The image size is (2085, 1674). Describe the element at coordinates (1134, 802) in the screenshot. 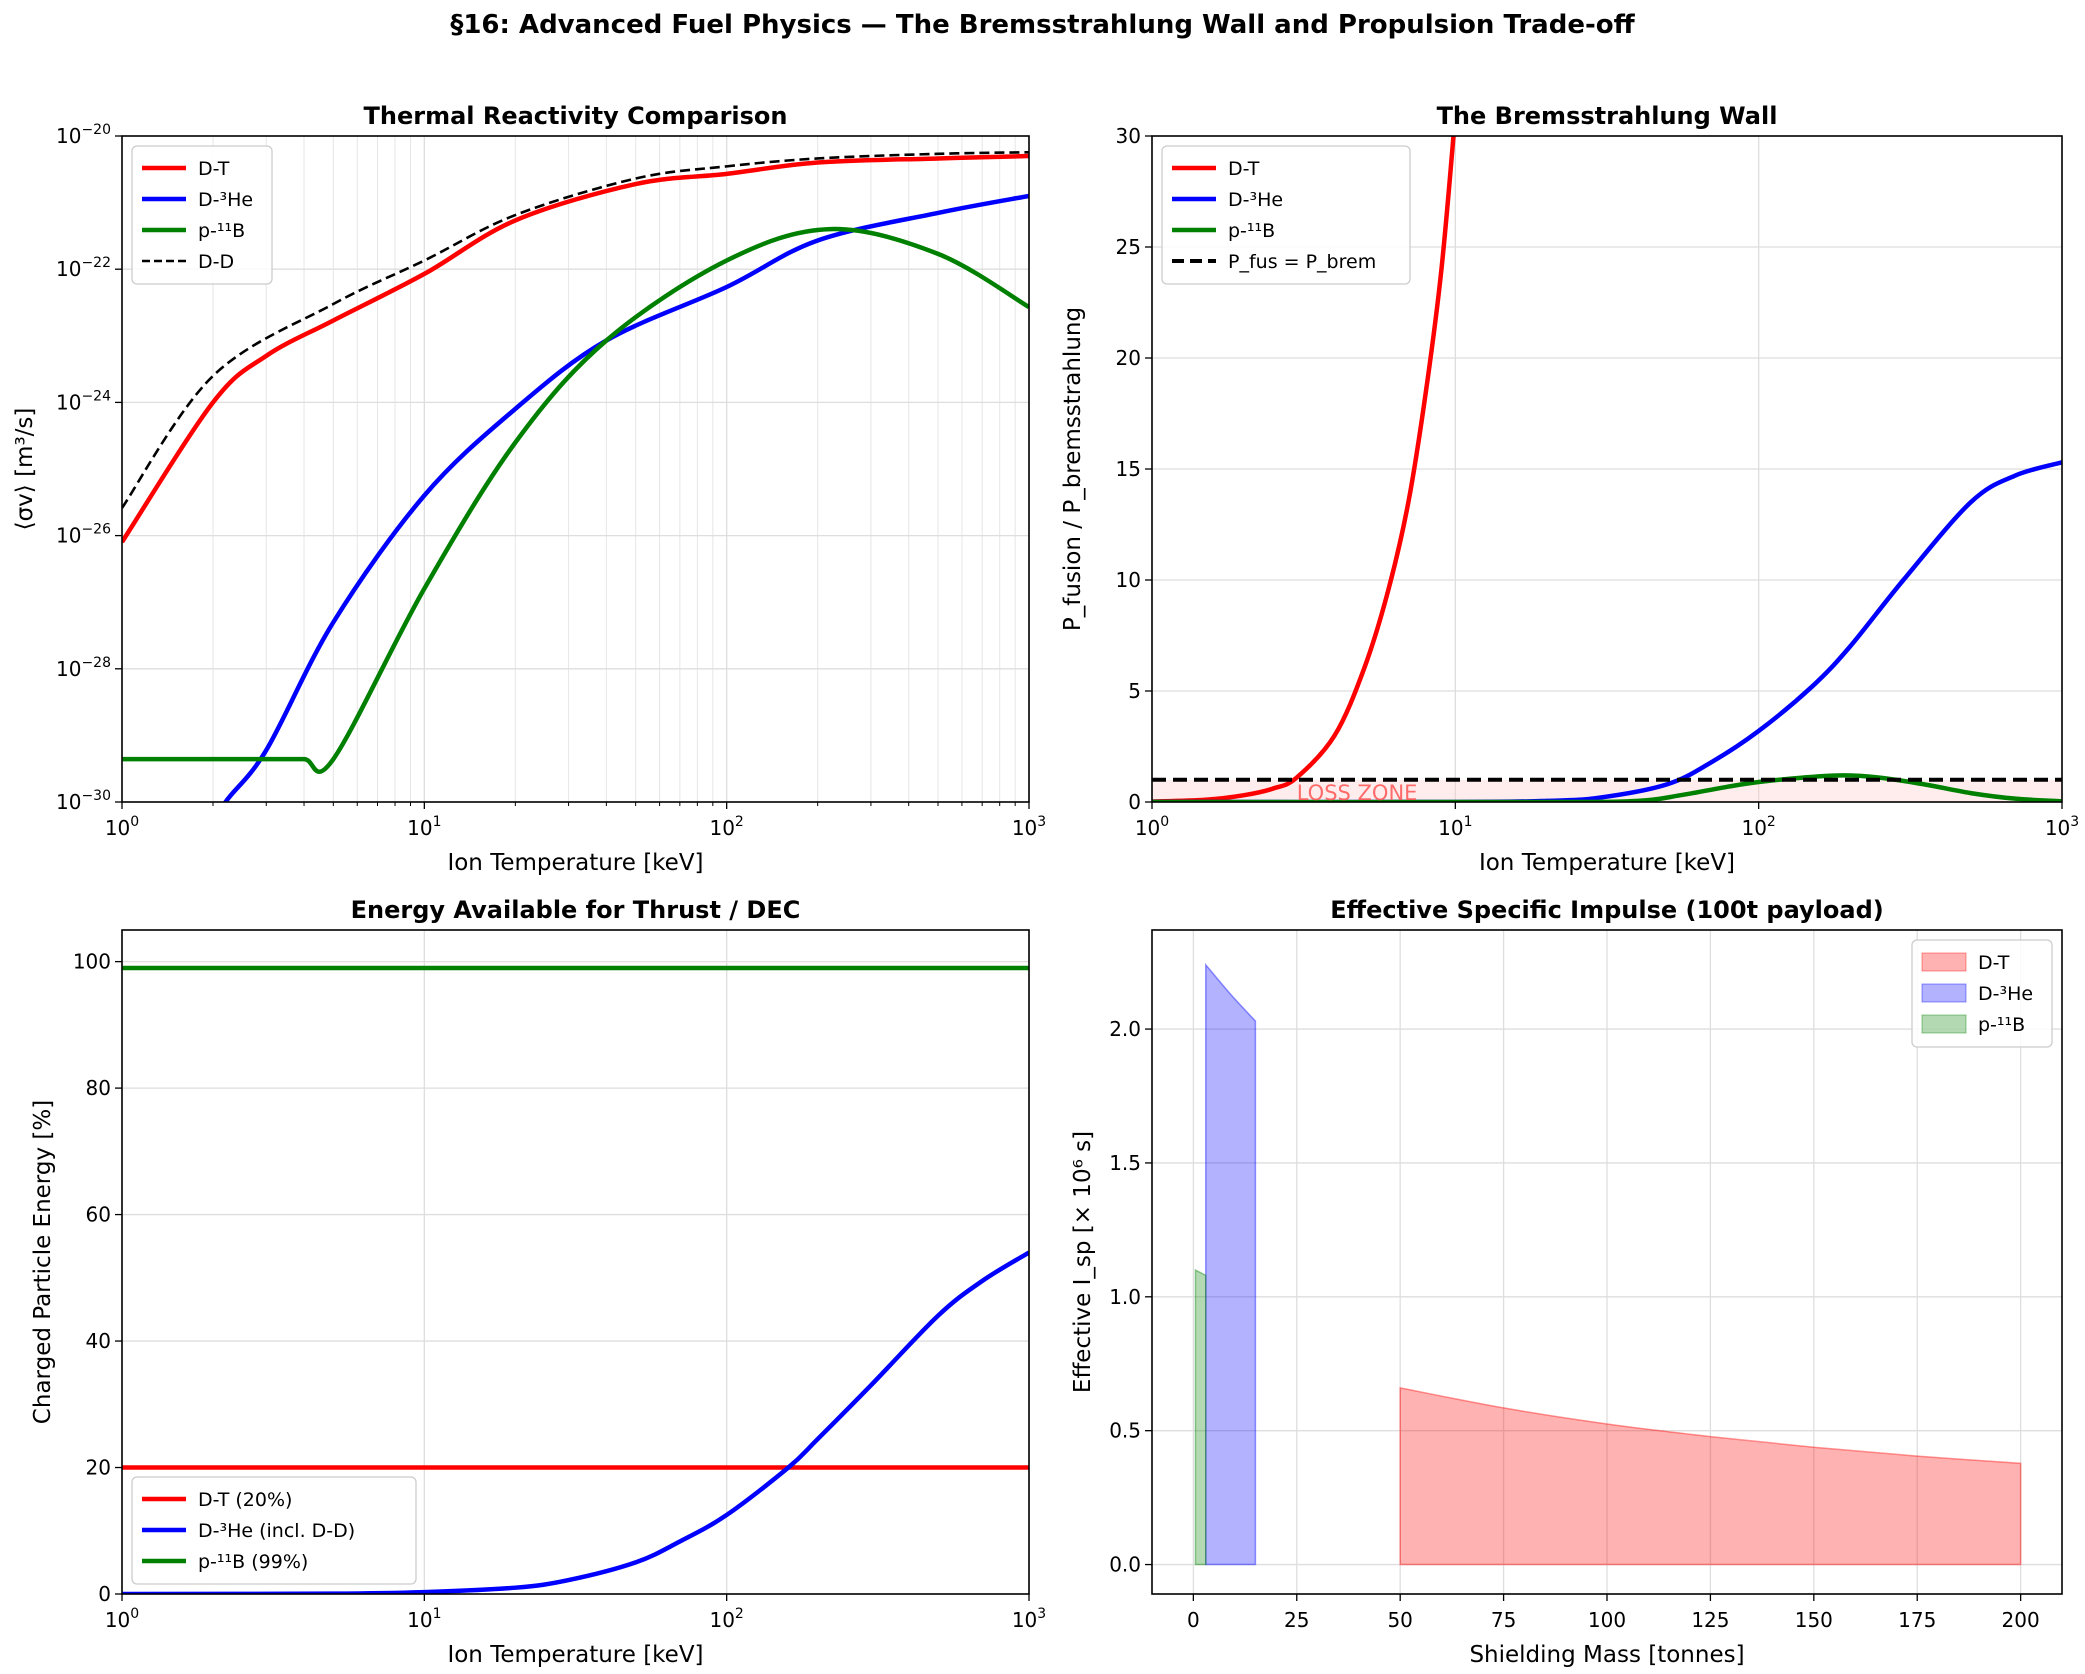

I see `y-tick-label: 0` at that location.